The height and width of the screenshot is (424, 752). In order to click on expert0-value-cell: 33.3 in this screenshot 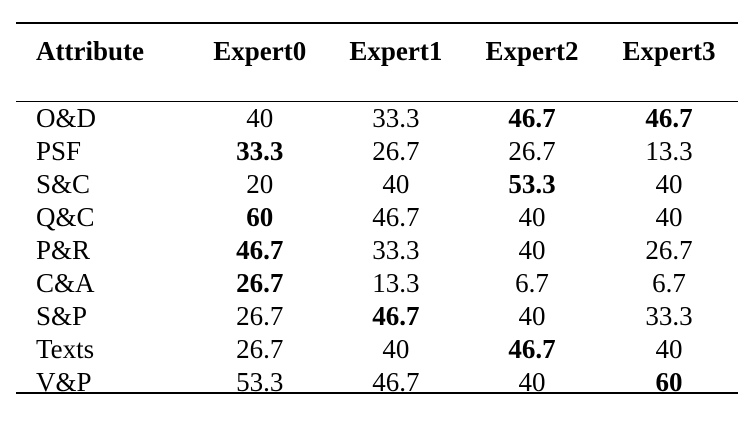, I will do `click(260, 151)`.